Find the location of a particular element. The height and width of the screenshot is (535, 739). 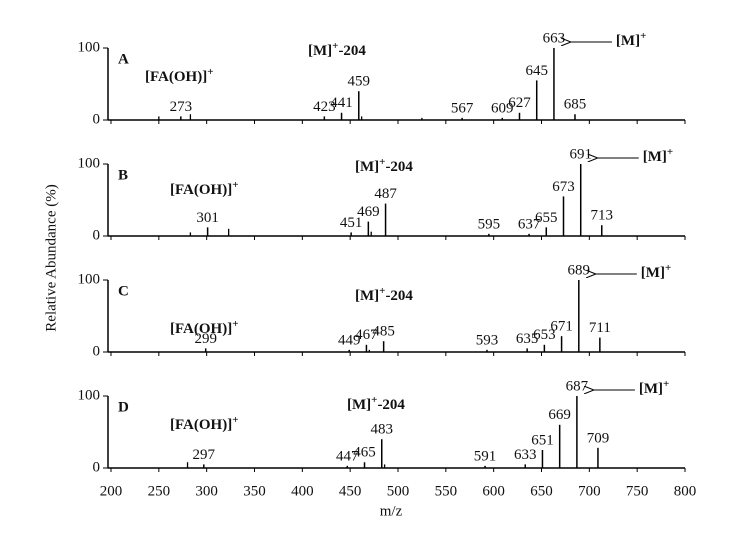

peak-label: 687 is located at coordinates (577, 386).